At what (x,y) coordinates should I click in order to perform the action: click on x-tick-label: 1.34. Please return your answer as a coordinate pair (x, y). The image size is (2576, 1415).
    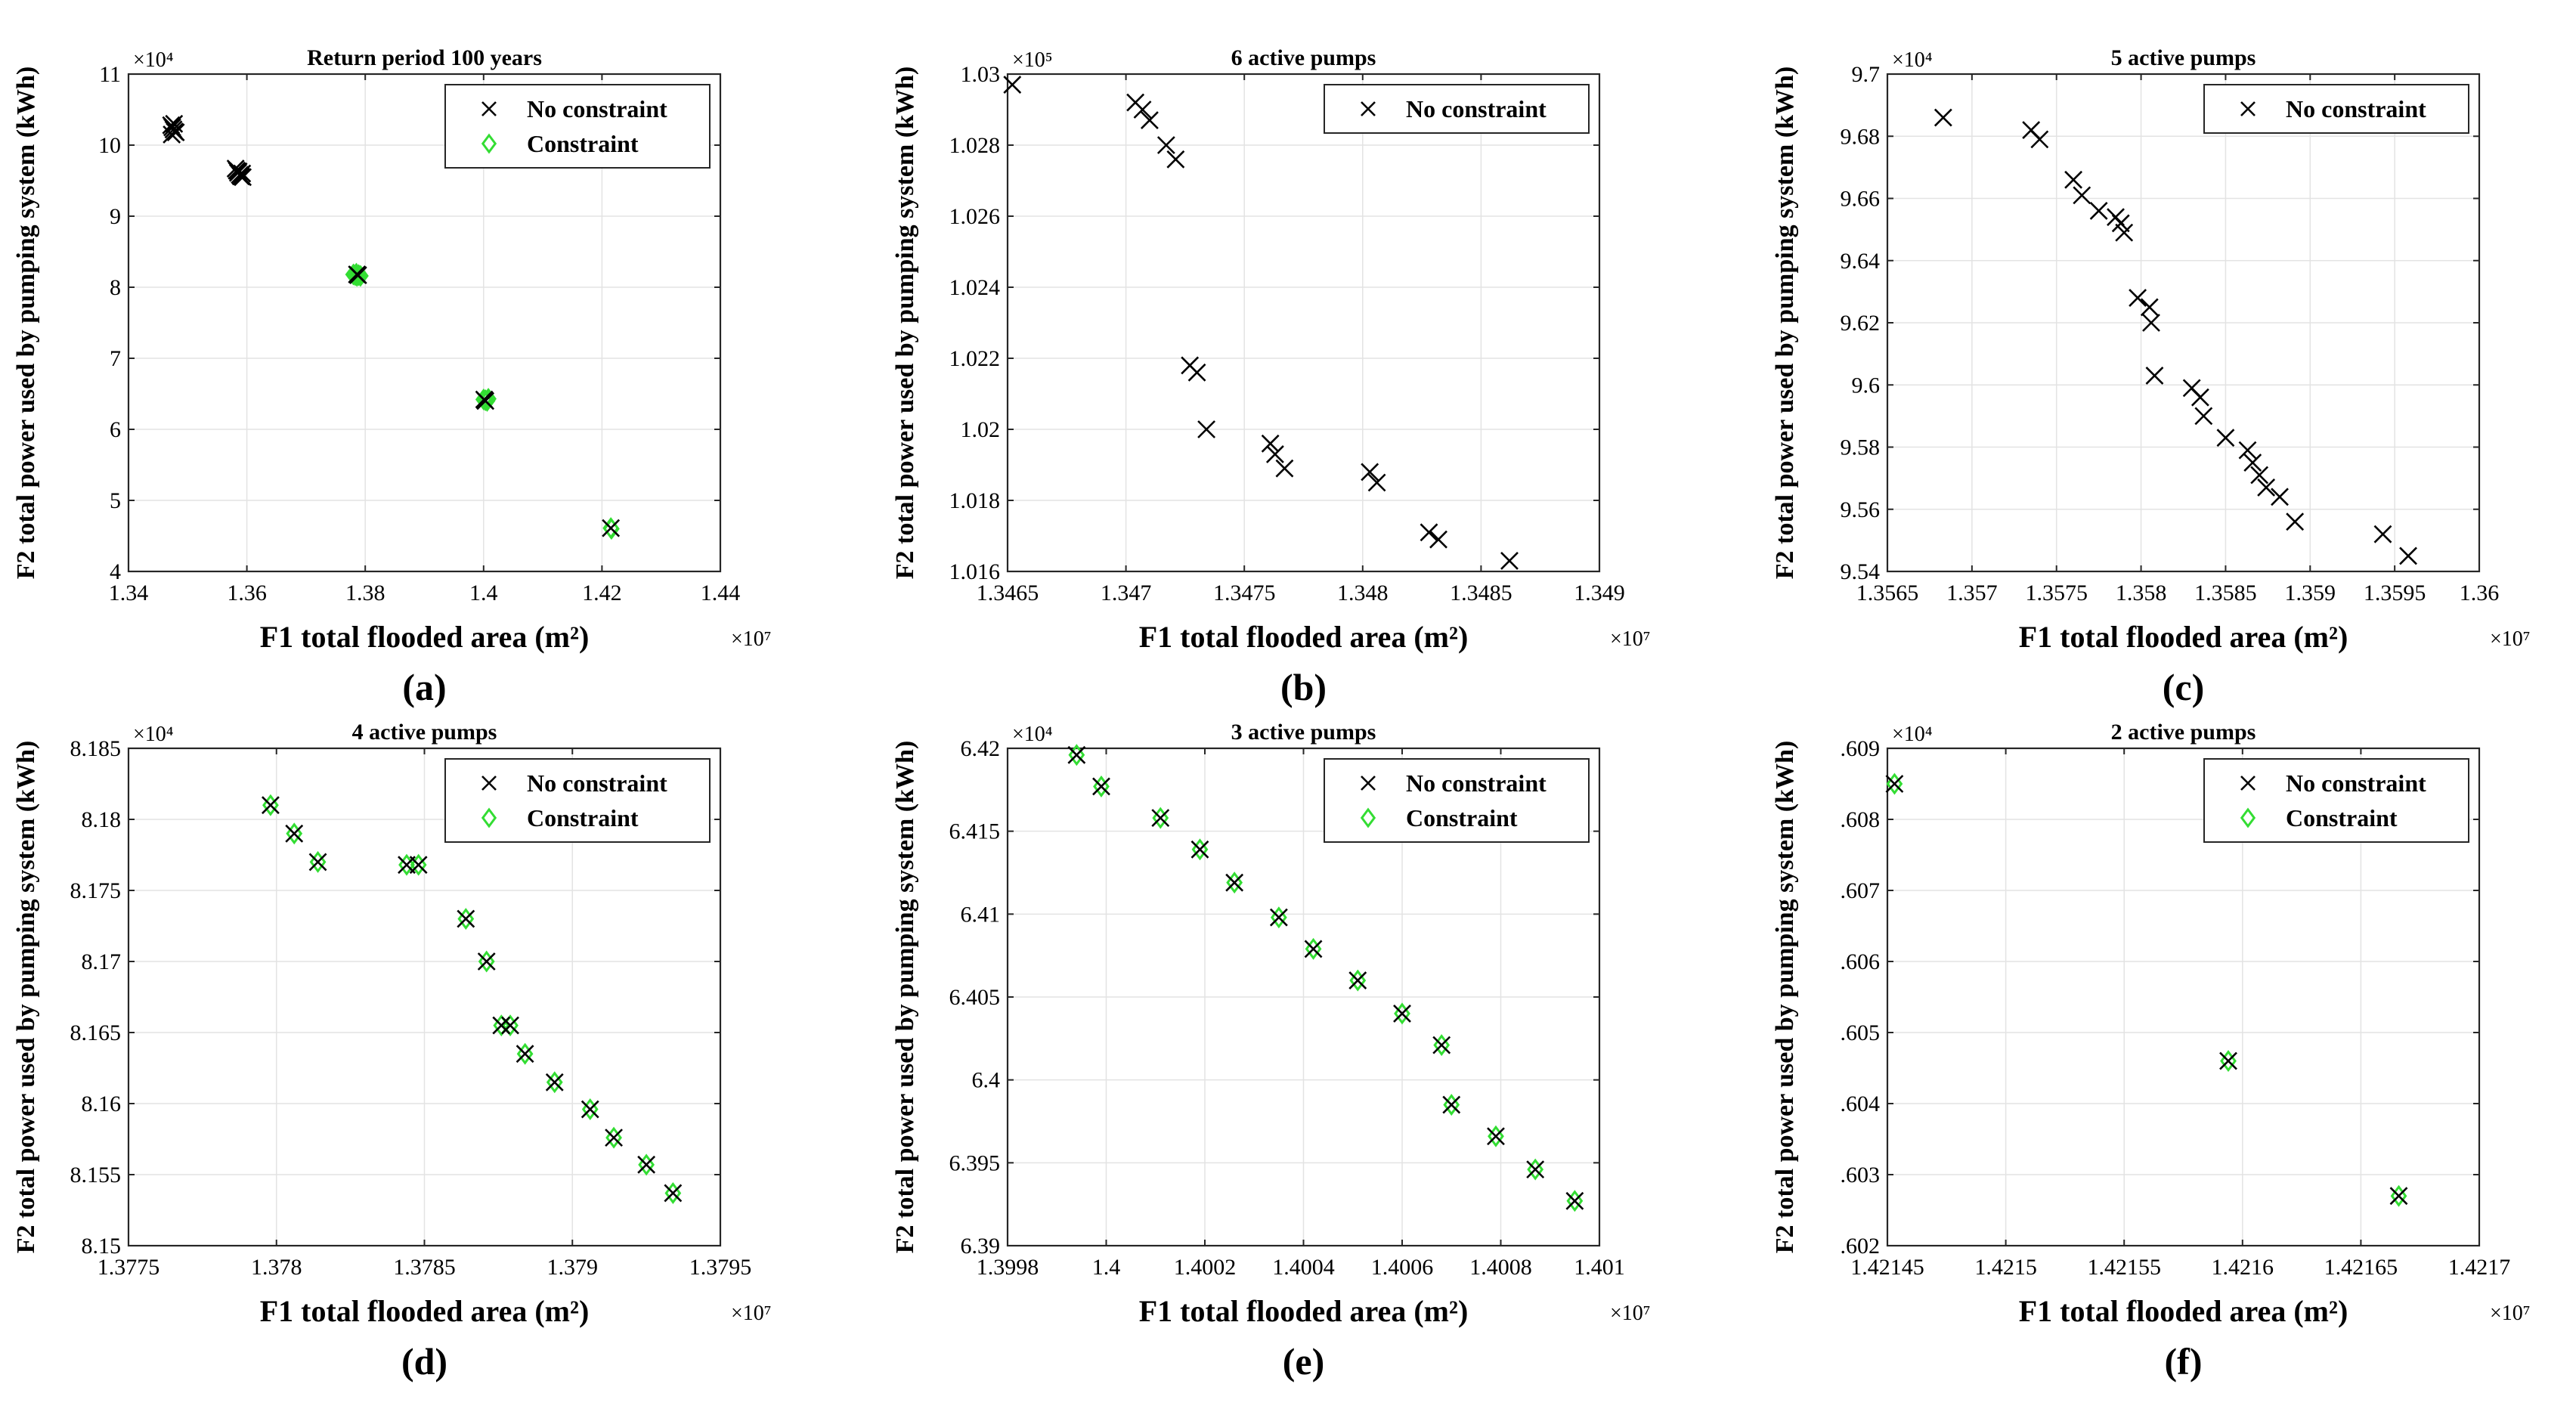
    Looking at the image, I should click on (129, 593).